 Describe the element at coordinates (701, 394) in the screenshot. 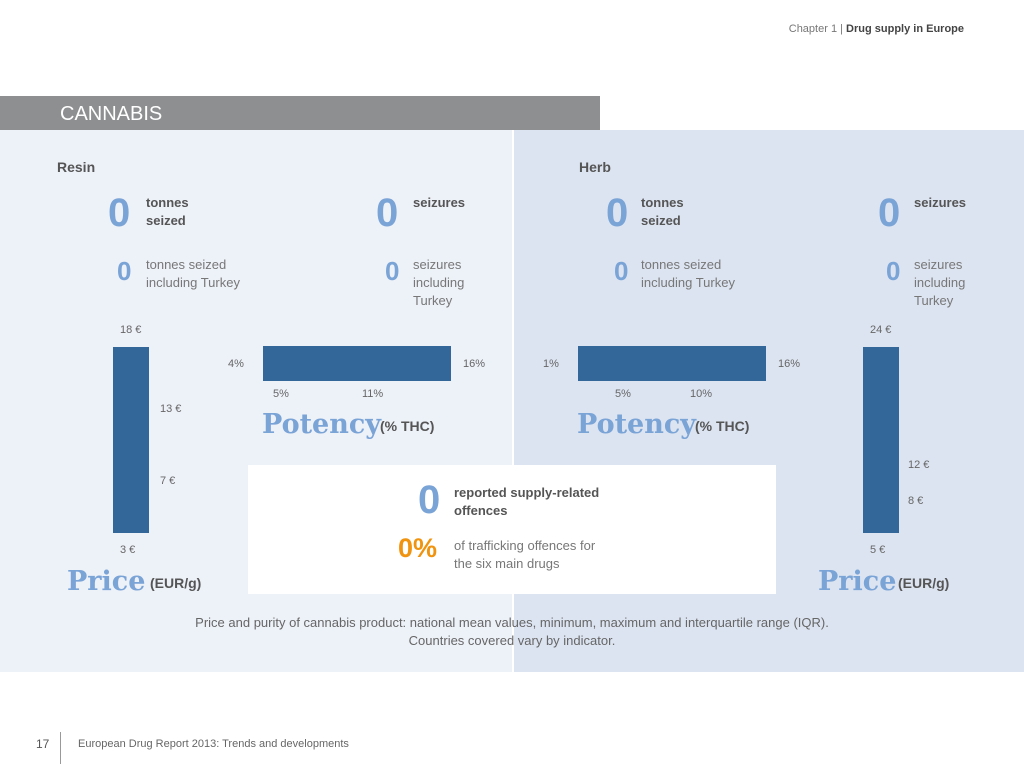

I see `herb-potency-q3: 10%` at that location.